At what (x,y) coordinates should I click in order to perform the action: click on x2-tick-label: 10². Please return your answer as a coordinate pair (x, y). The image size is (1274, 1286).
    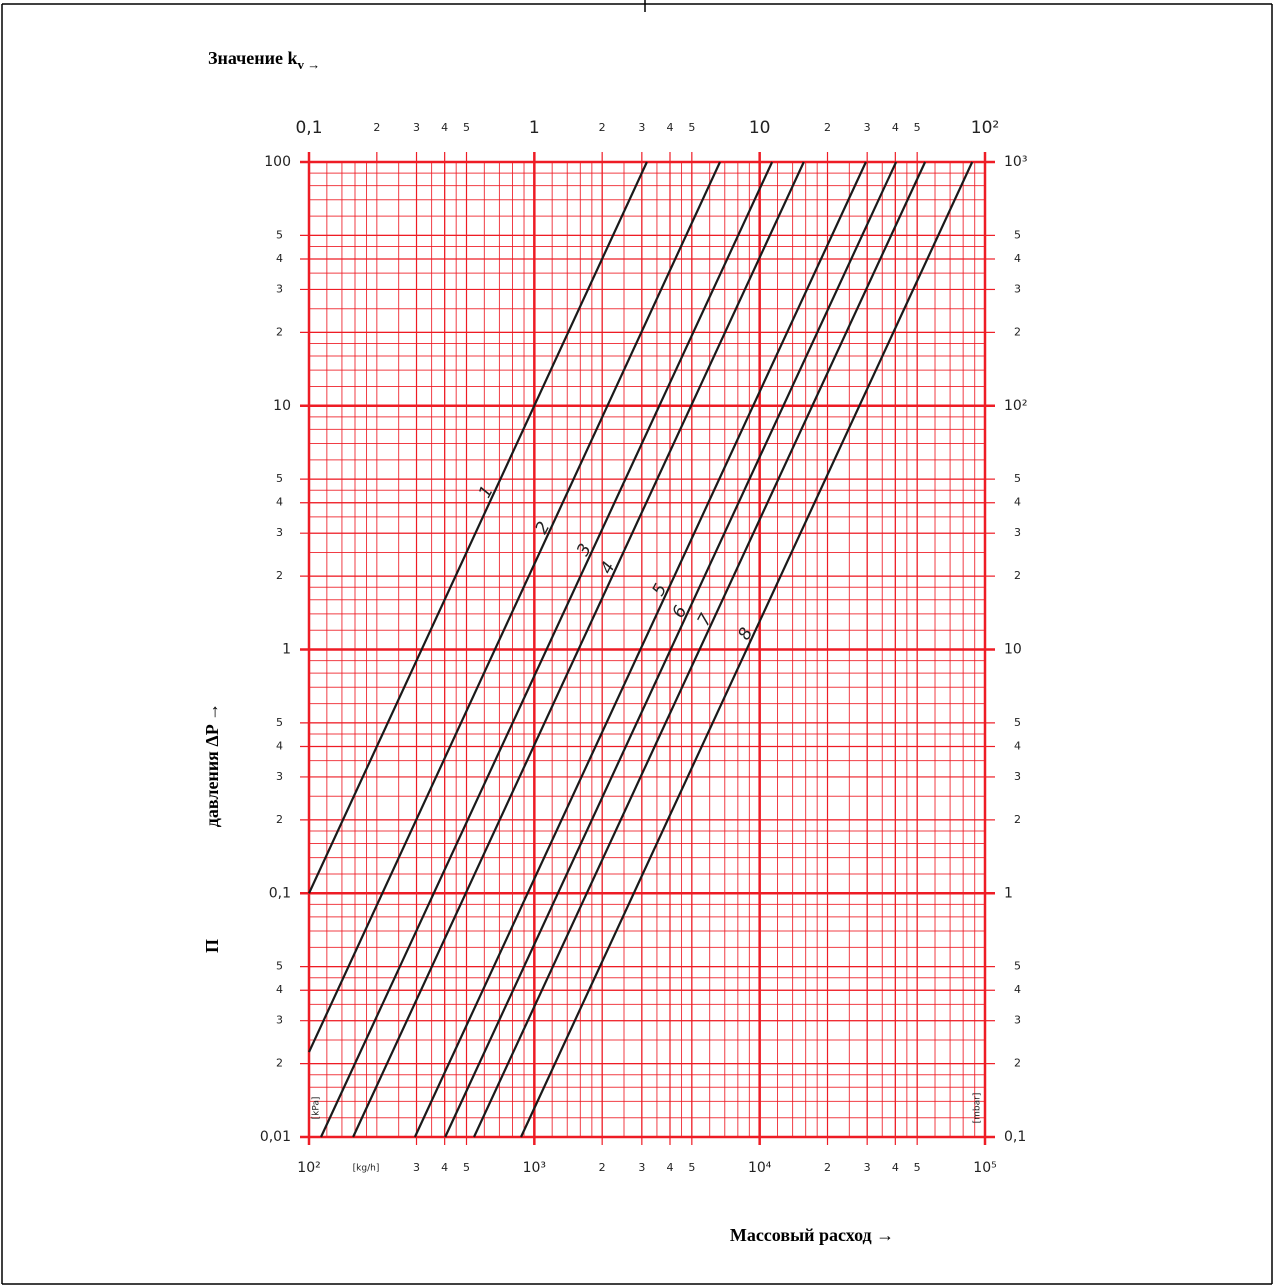
    Looking at the image, I should click on (985, 128).